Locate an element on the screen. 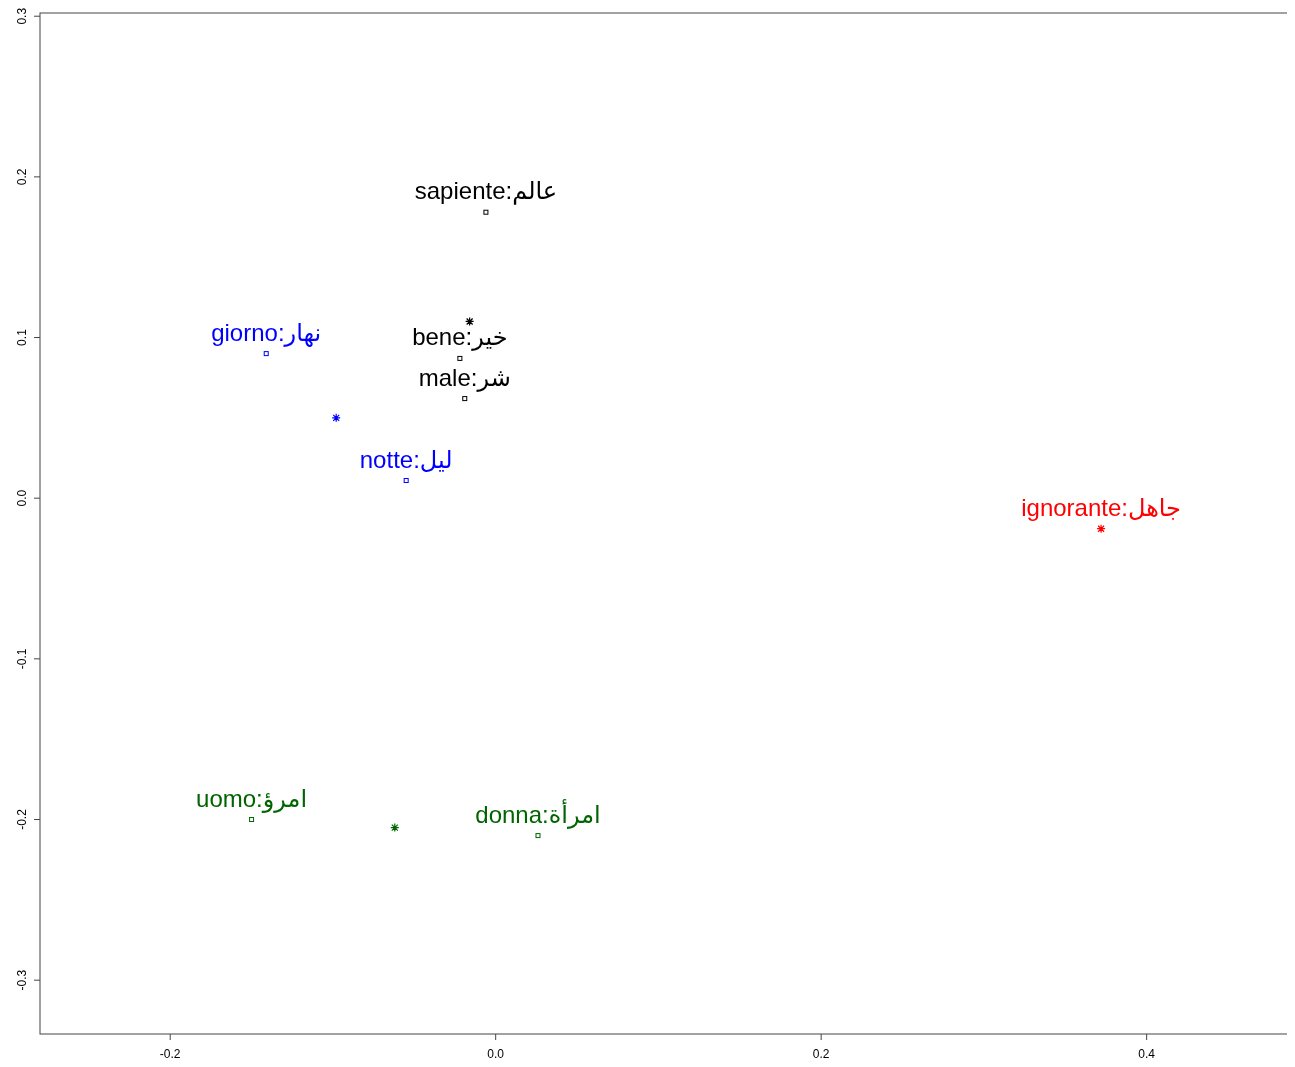  x-tick-label: 0.4 is located at coordinates (1147, 1054).